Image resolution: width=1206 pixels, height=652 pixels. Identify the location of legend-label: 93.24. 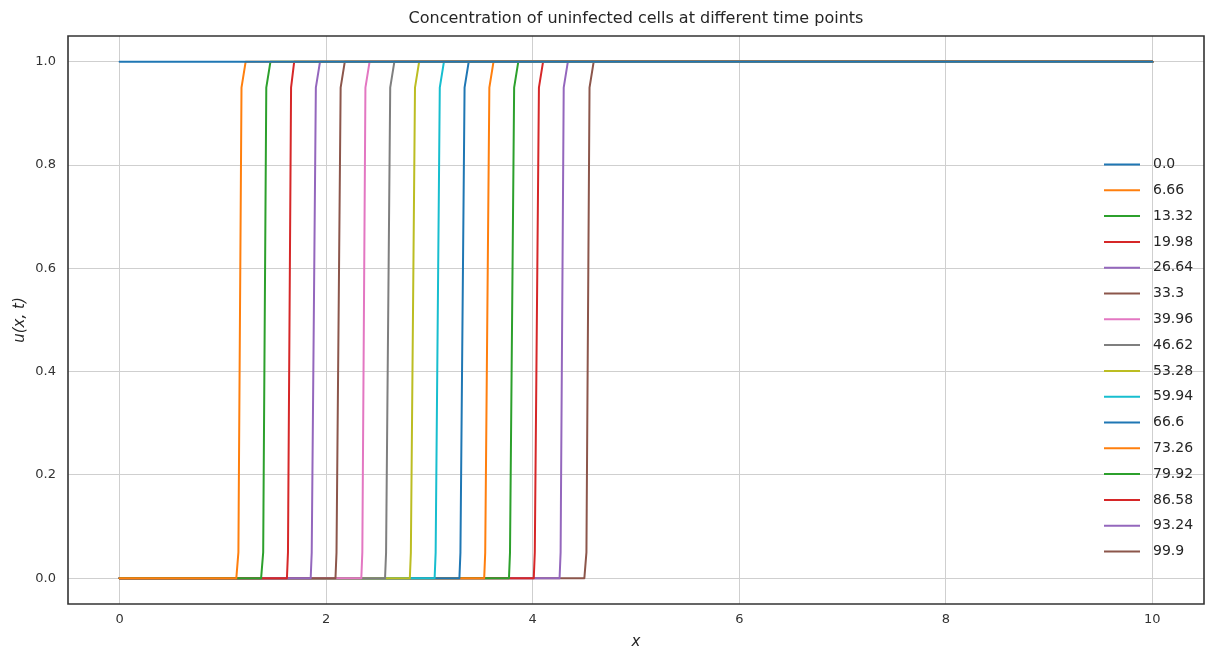
(1173, 524).